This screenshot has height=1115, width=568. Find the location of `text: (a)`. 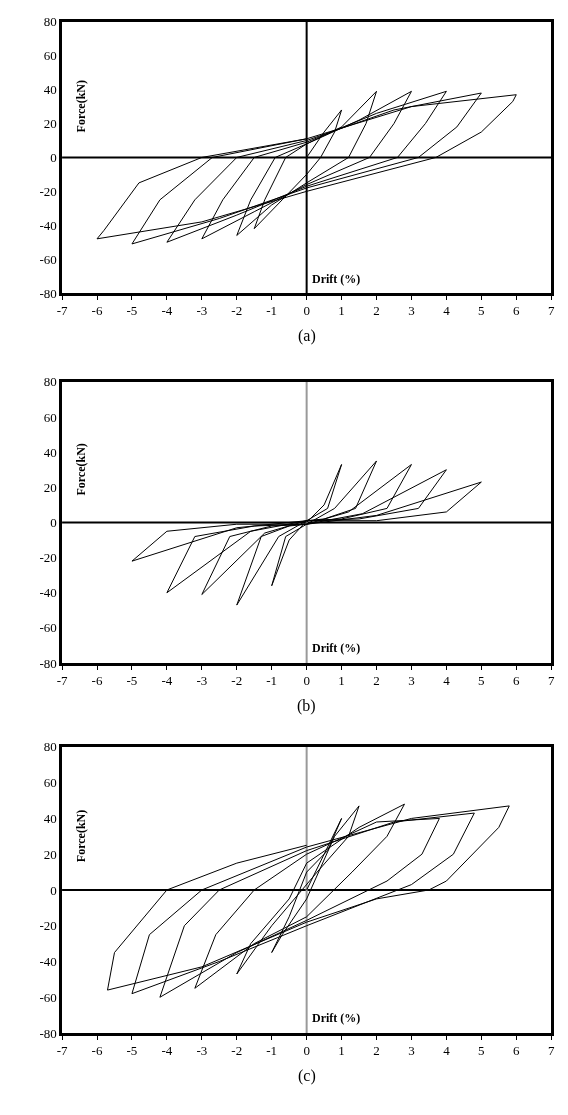

text: (a) is located at coordinates (307, 336).